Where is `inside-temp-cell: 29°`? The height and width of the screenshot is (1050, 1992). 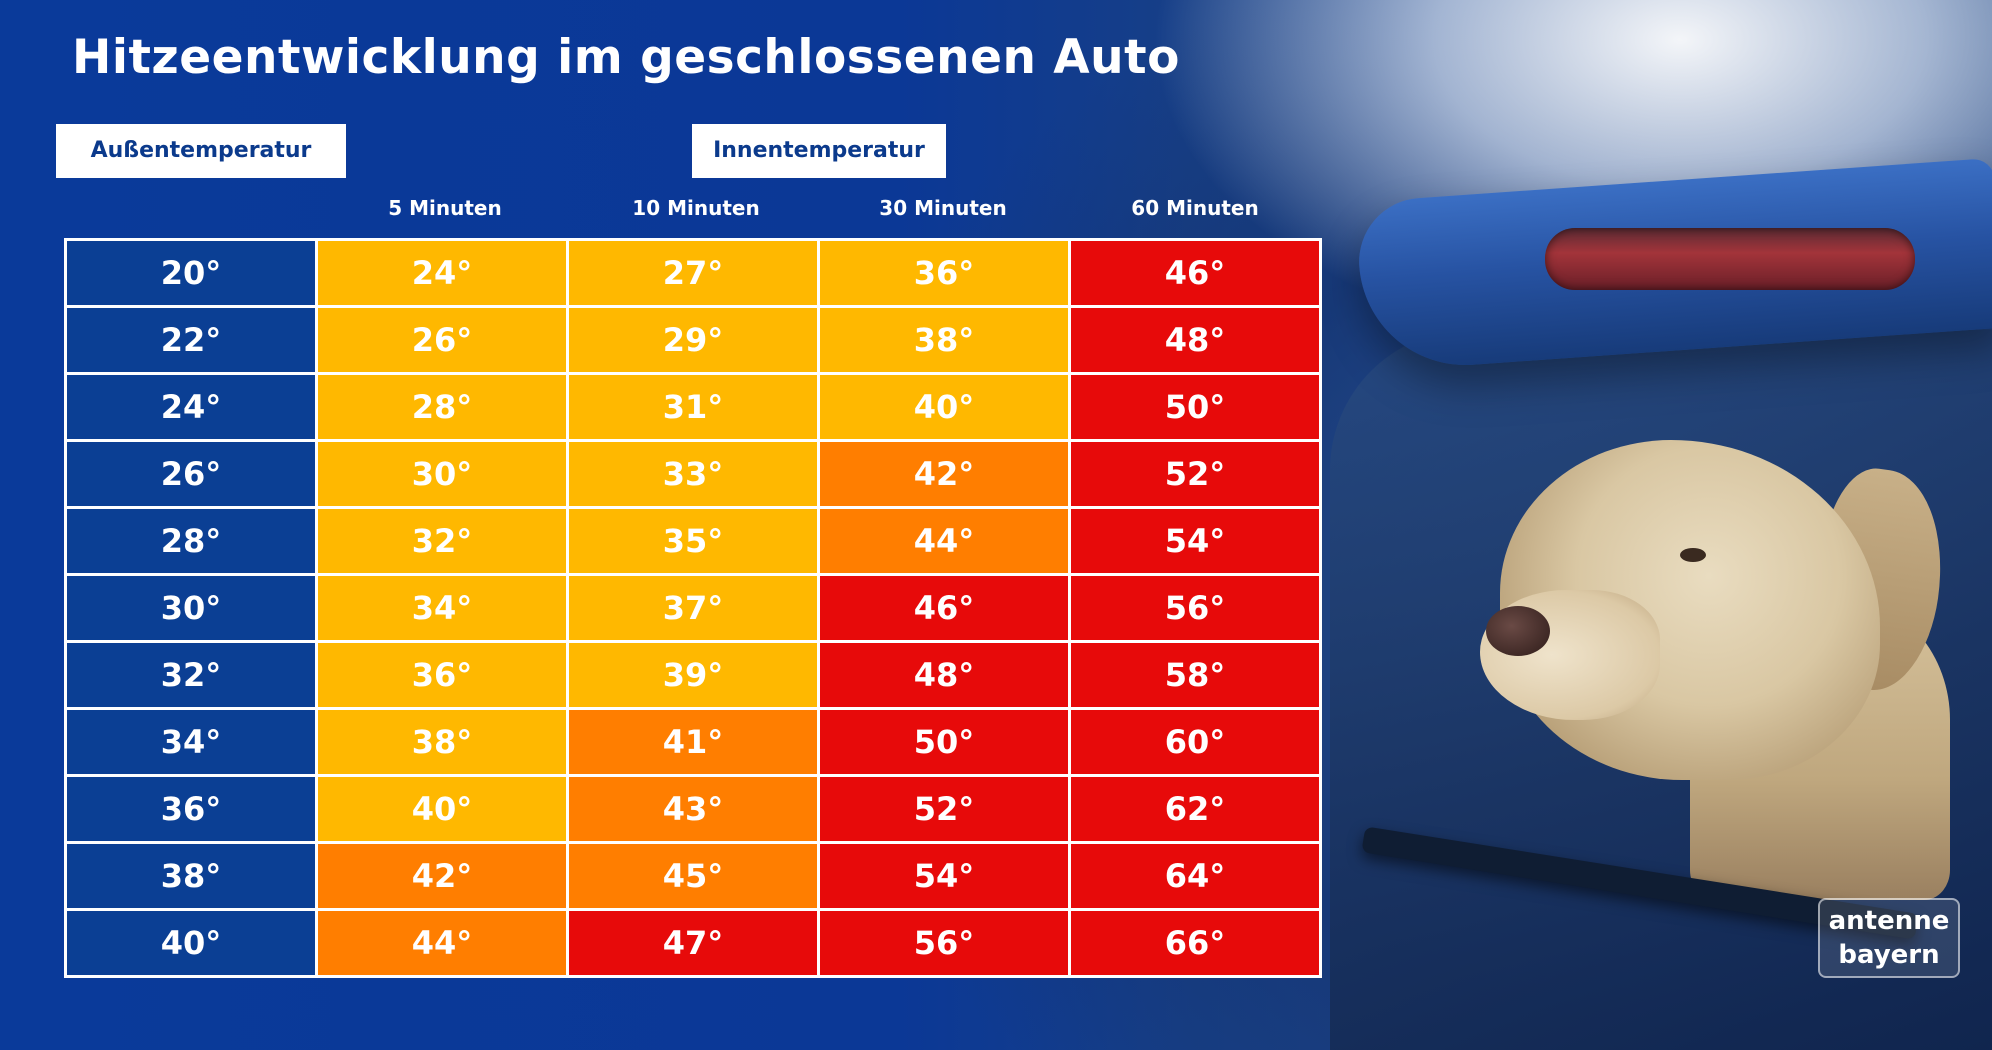 inside-temp-cell: 29° is located at coordinates (693, 340).